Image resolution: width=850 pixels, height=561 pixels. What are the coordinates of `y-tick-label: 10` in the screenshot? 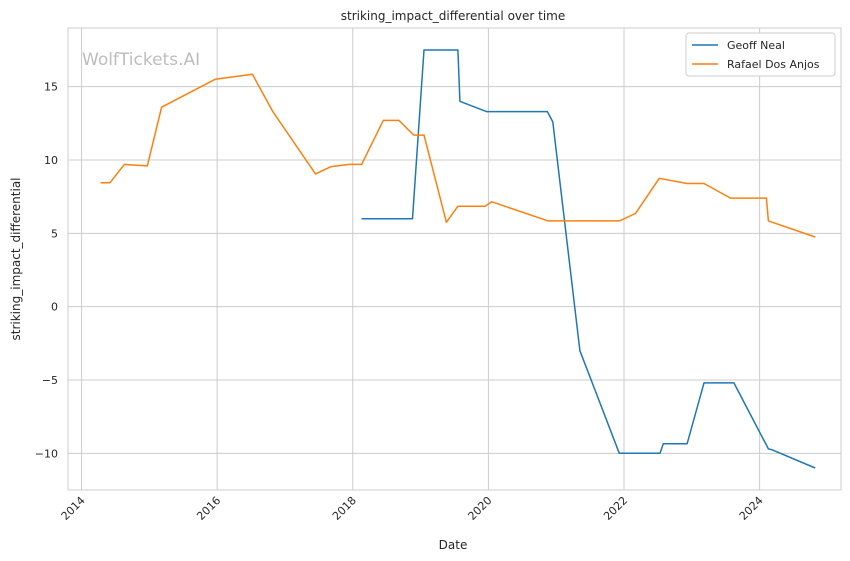 It's located at (51, 160).